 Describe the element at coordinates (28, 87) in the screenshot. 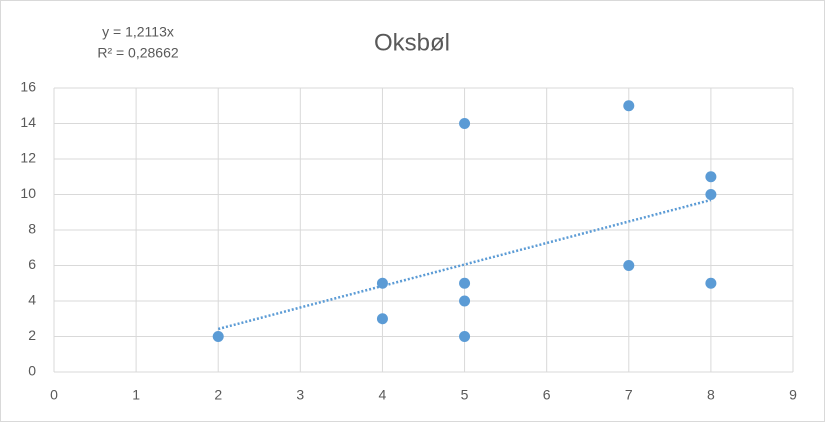

I see `y-tick-label: 16` at that location.